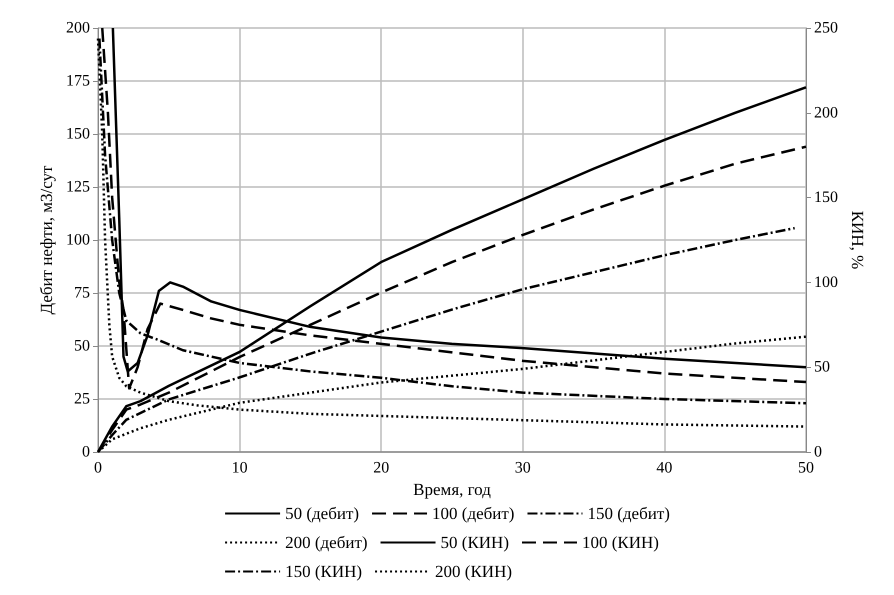 This screenshot has width=894, height=595. Describe the element at coordinates (322, 513) in the screenshot. I see `legend-label: 50 (дебит)` at that location.